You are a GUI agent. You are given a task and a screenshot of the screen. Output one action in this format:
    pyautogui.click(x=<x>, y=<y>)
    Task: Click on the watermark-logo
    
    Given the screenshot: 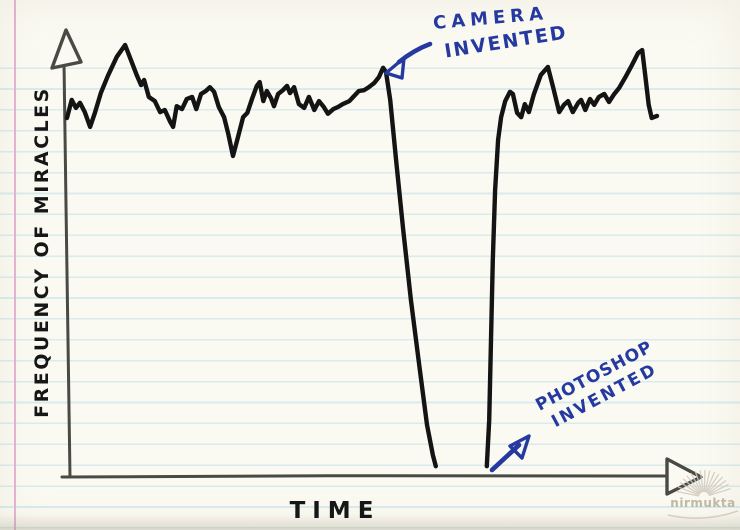 What is the action you would take?
    pyautogui.click(x=703, y=494)
    